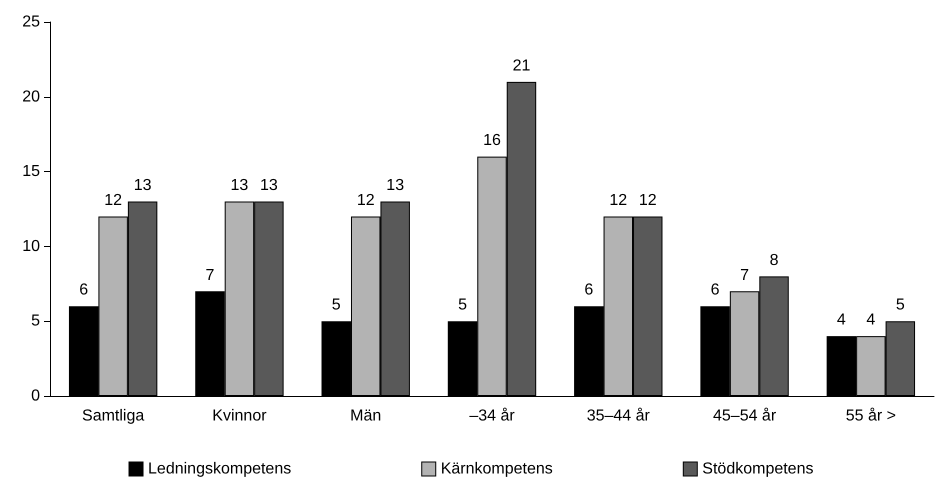 The image size is (942, 482). I want to click on y-tick-label: 0, so click(35, 396).